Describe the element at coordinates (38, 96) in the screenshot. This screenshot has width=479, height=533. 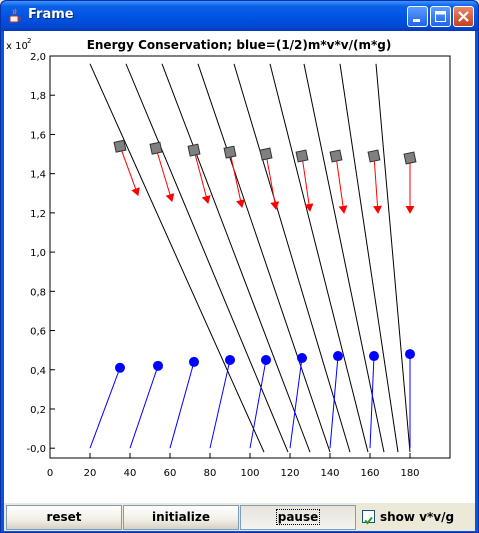
I see `y-tick-label: 1,8` at that location.